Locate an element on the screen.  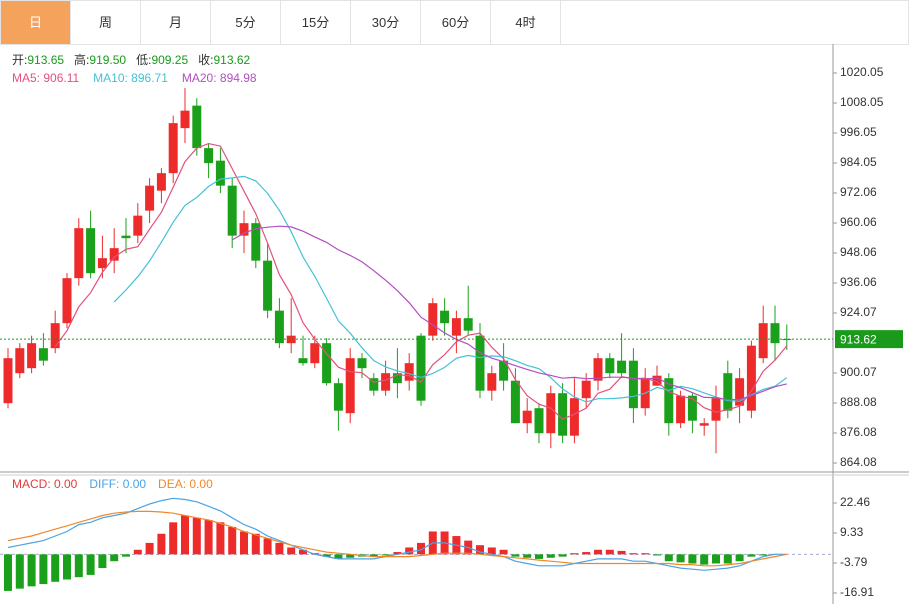
info-label: 收: is located at coordinates (205, 60).